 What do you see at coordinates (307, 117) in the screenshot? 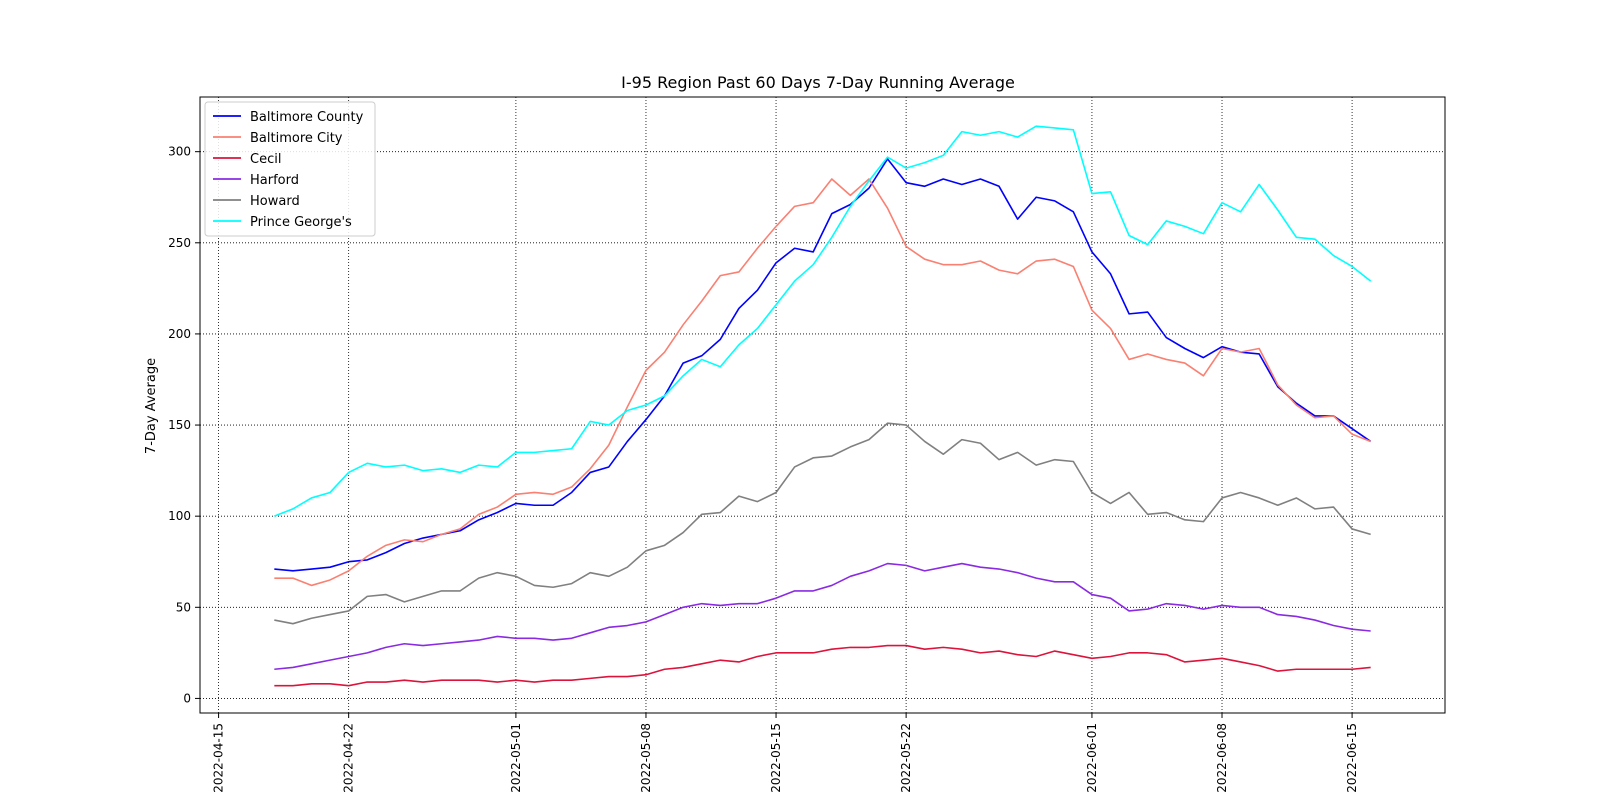
I see `legend-label: Baltimore County` at bounding box center [307, 117].